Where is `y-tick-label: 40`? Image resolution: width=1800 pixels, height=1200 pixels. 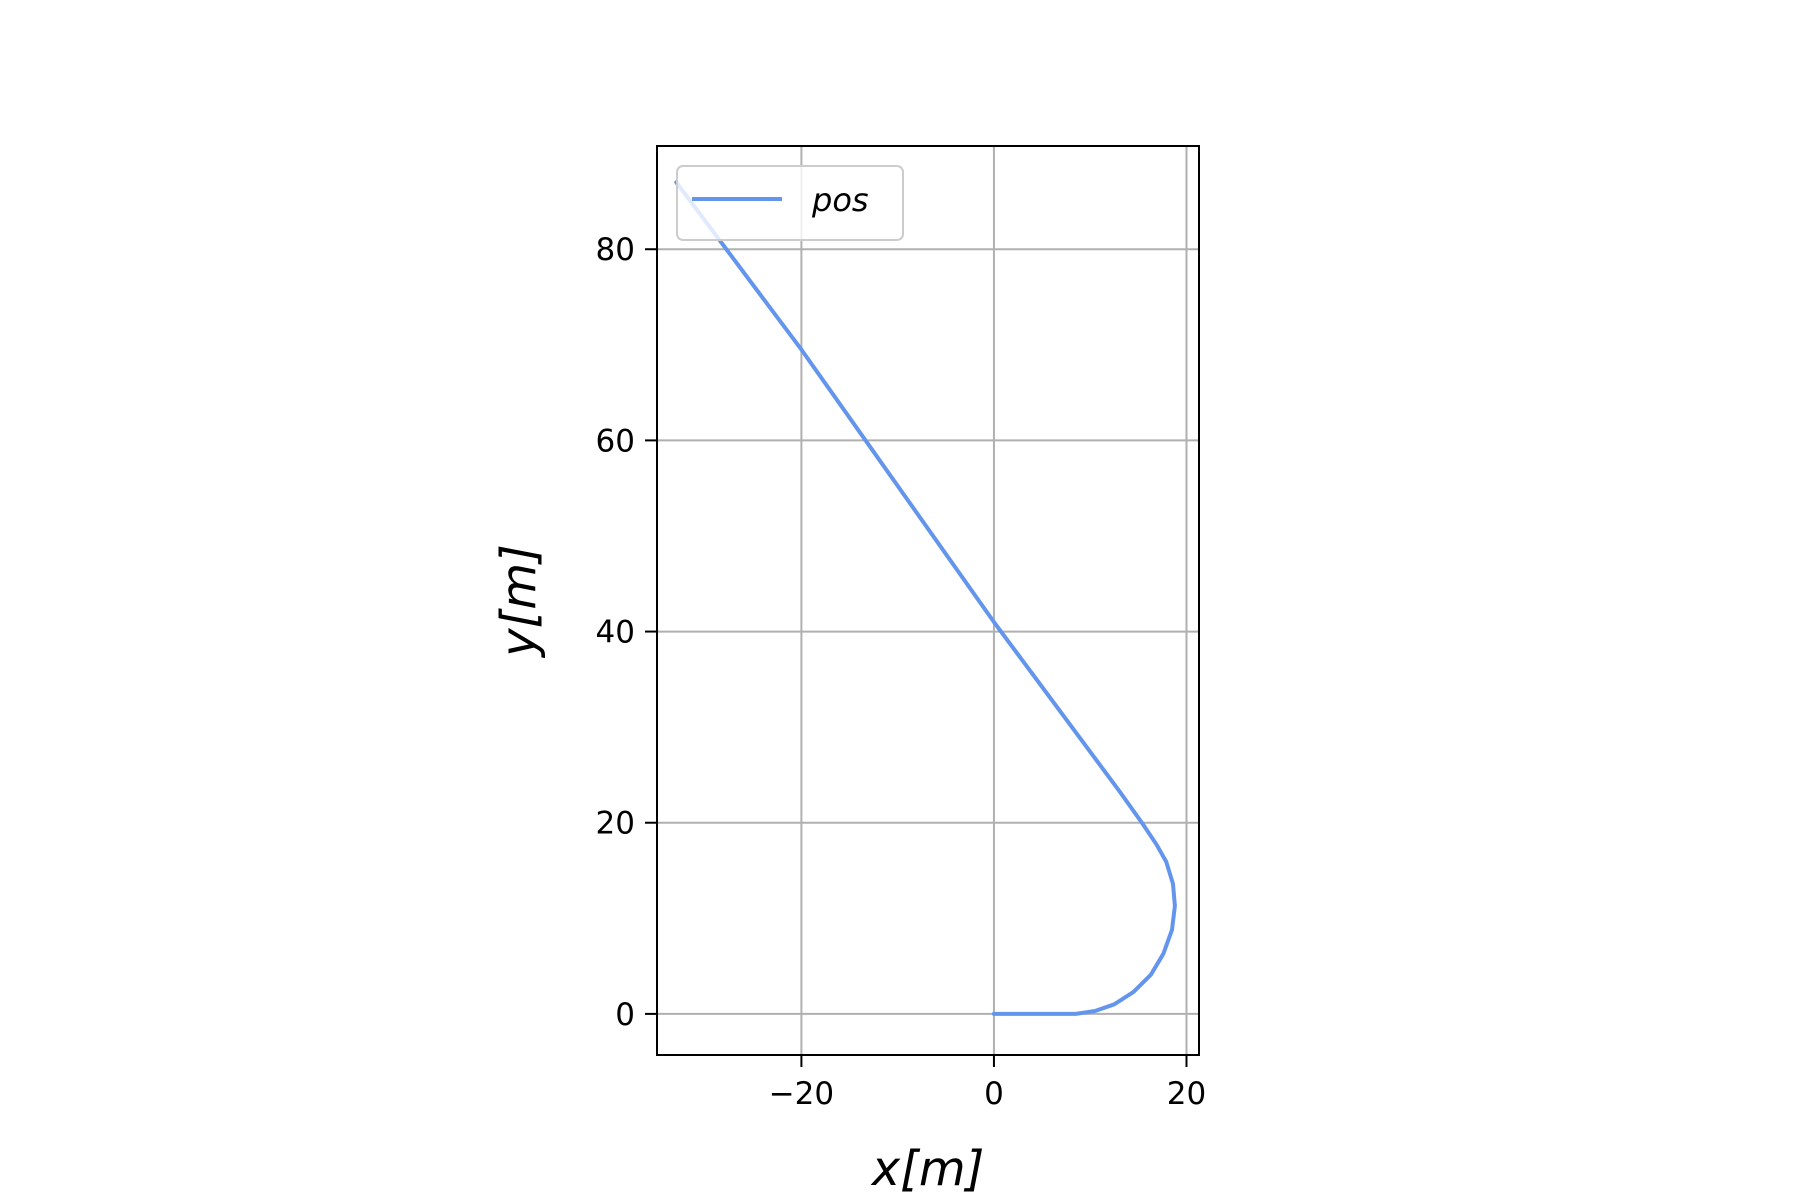 y-tick-label: 40 is located at coordinates (615, 633).